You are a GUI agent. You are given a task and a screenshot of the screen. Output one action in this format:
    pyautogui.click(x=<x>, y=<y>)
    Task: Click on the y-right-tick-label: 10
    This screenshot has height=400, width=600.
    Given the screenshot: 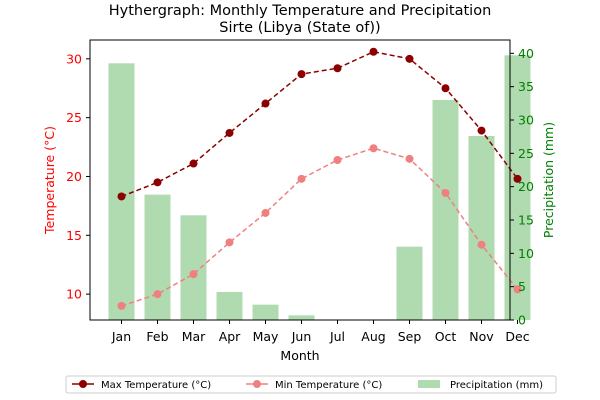 What is the action you would take?
    pyautogui.click(x=526, y=253)
    